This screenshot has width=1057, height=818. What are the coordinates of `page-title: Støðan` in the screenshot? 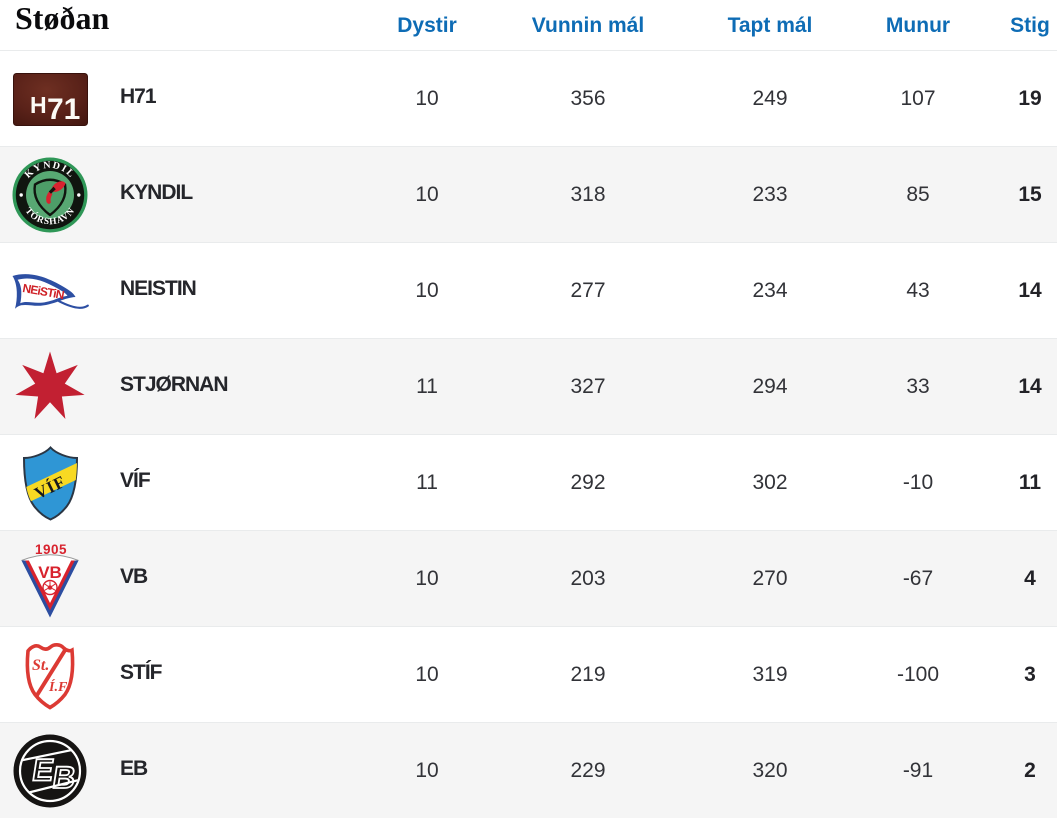 It's located at (62, 18).